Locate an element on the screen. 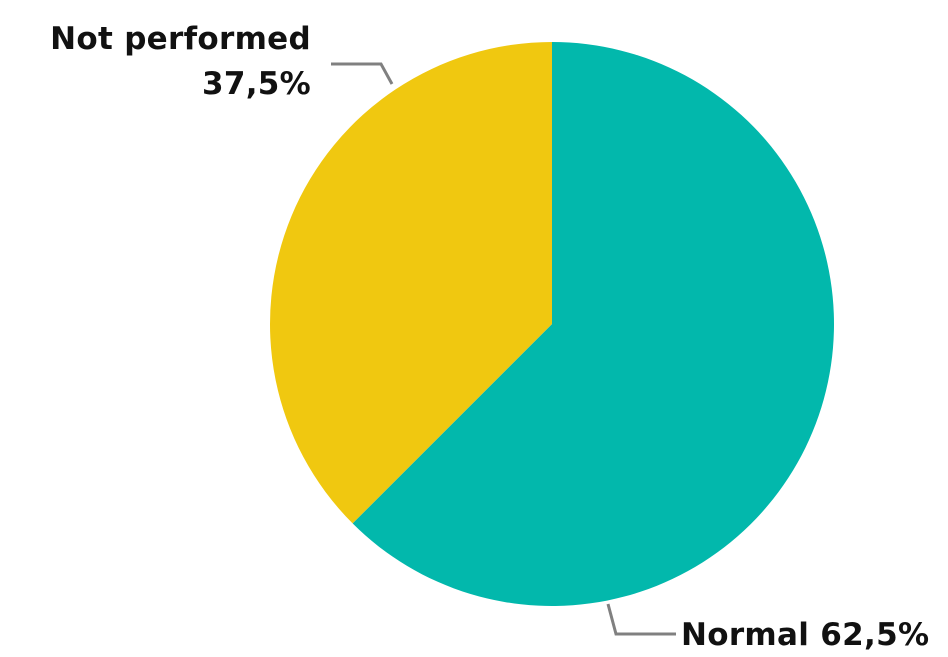 This screenshot has width=948, height=657. slice-label-not-performed-value: 37,5% is located at coordinates (256, 84).